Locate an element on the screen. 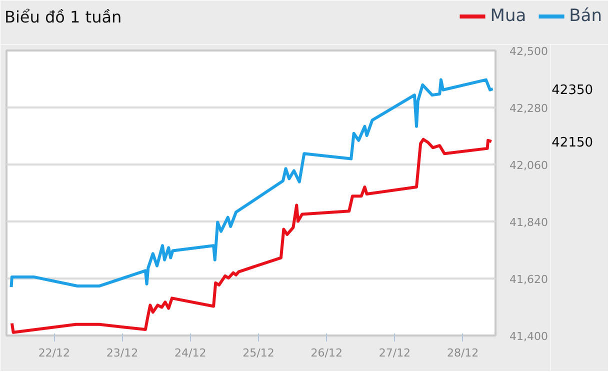 The image size is (610, 373). text: 42350 is located at coordinates (573, 90).